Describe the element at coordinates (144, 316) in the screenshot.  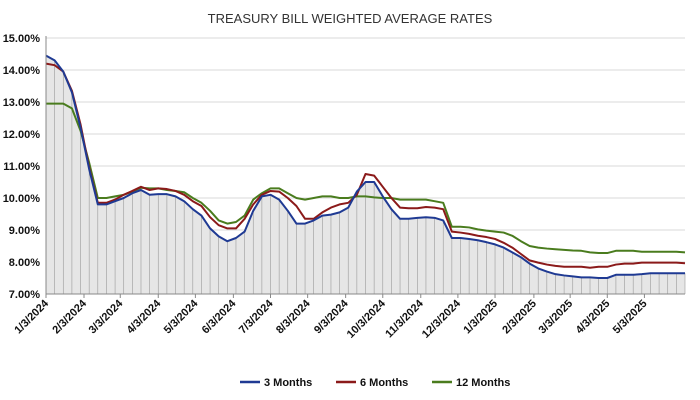
I see `x-tick-label: 4/3/2024` at that location.